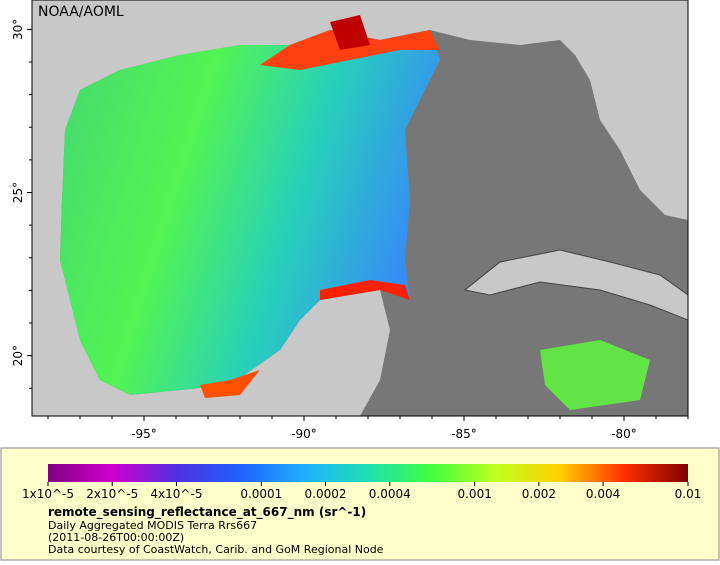 The height and width of the screenshot is (565, 720). I want to click on colorbar, so click(368, 473).